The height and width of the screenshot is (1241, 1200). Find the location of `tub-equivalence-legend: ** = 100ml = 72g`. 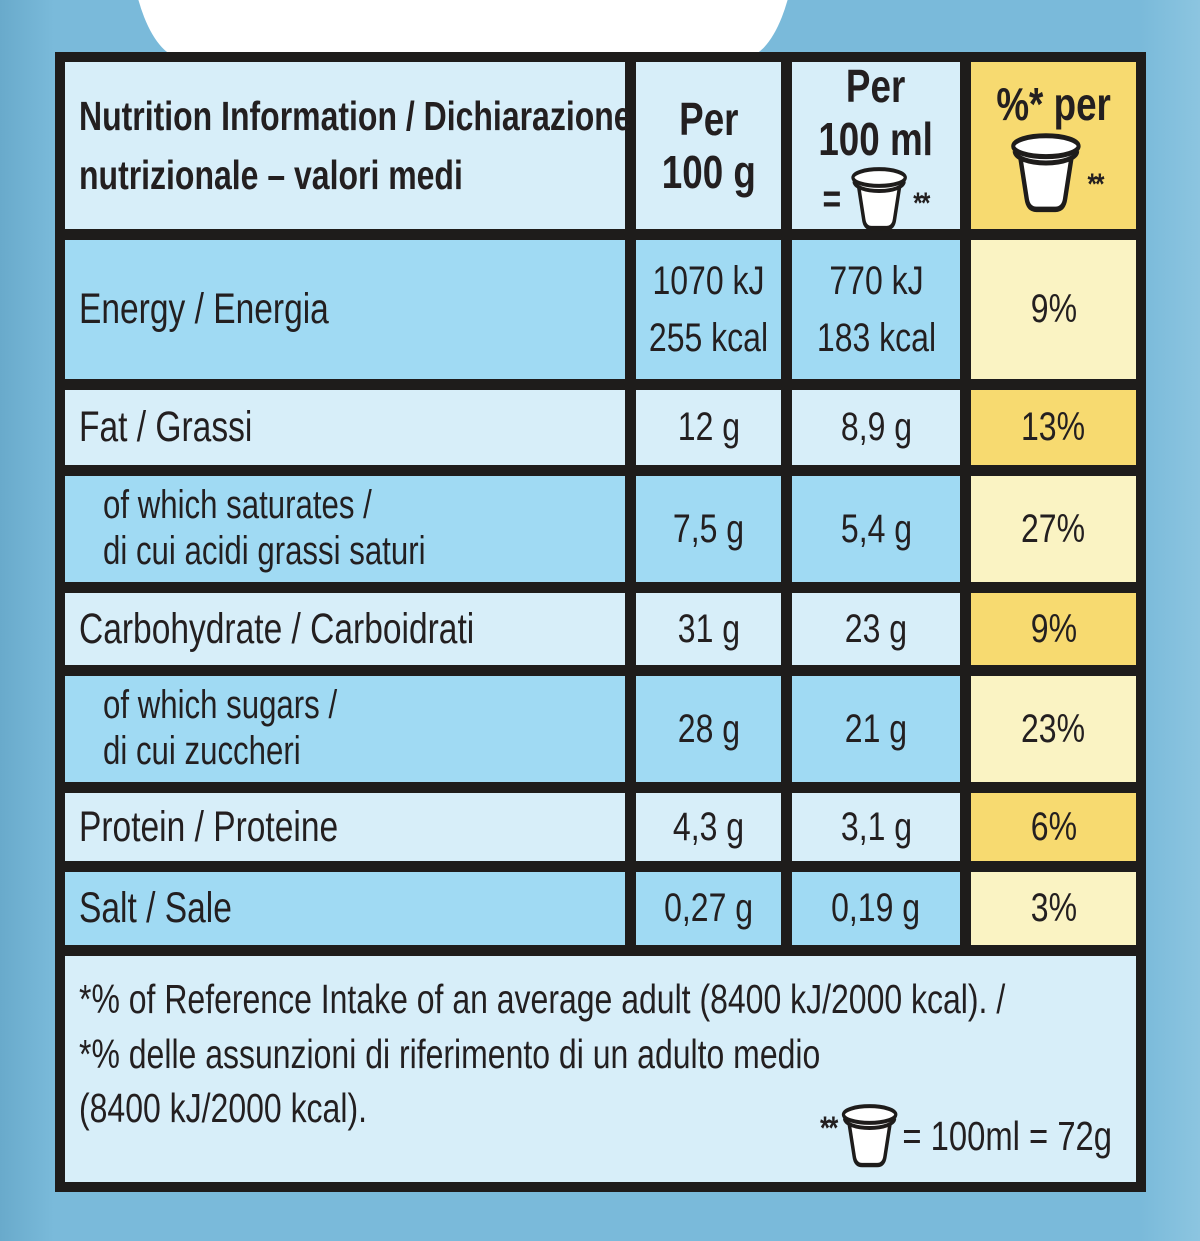

tub-equivalence-legend: ** = 100ml = 72g is located at coordinates (966, 1136).